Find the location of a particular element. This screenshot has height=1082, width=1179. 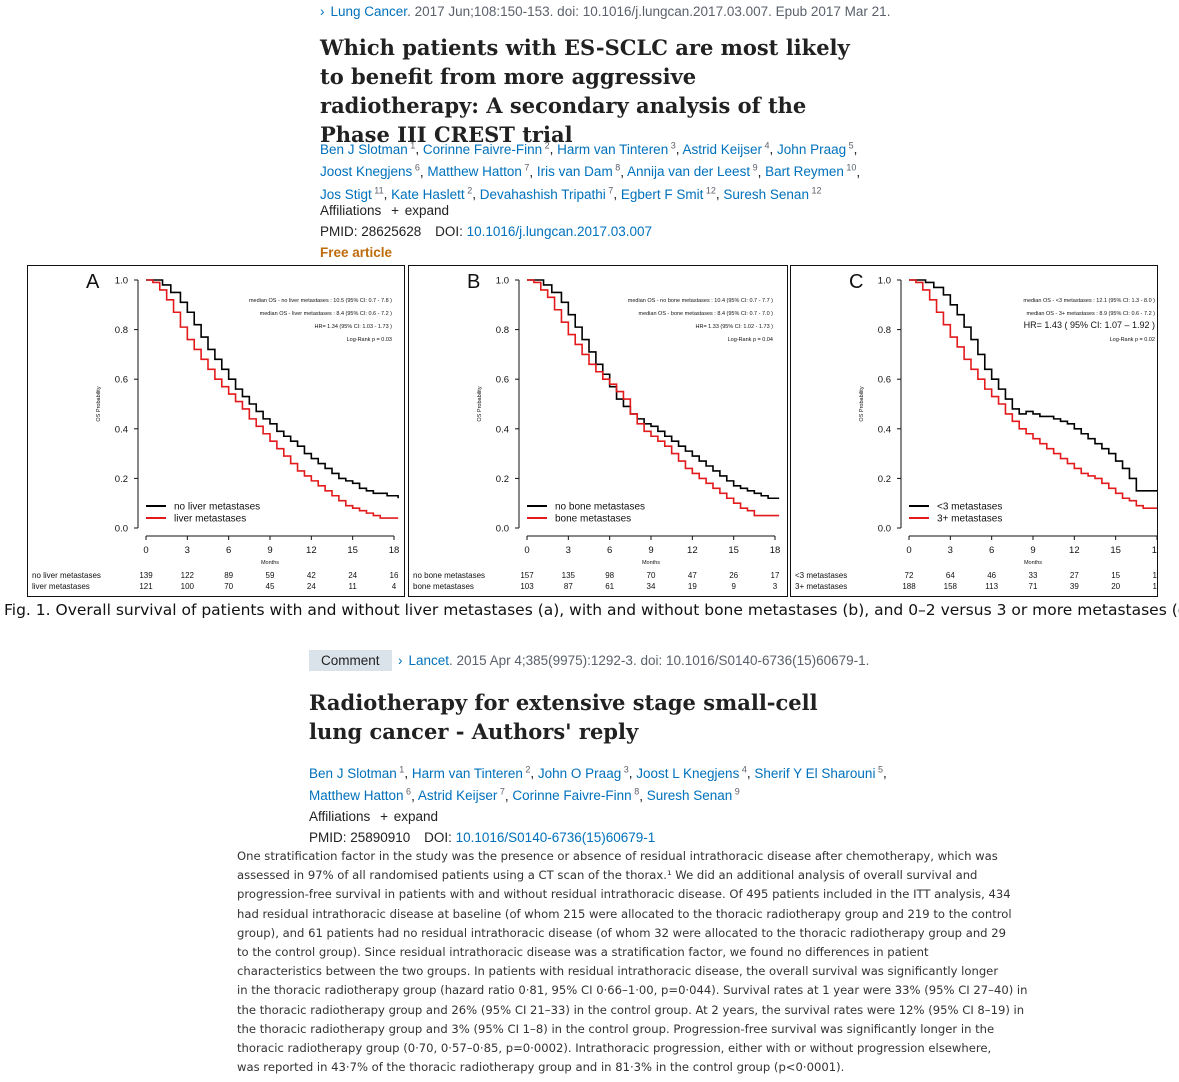

author-link: Jos Stigt 11 is located at coordinates (352, 193).